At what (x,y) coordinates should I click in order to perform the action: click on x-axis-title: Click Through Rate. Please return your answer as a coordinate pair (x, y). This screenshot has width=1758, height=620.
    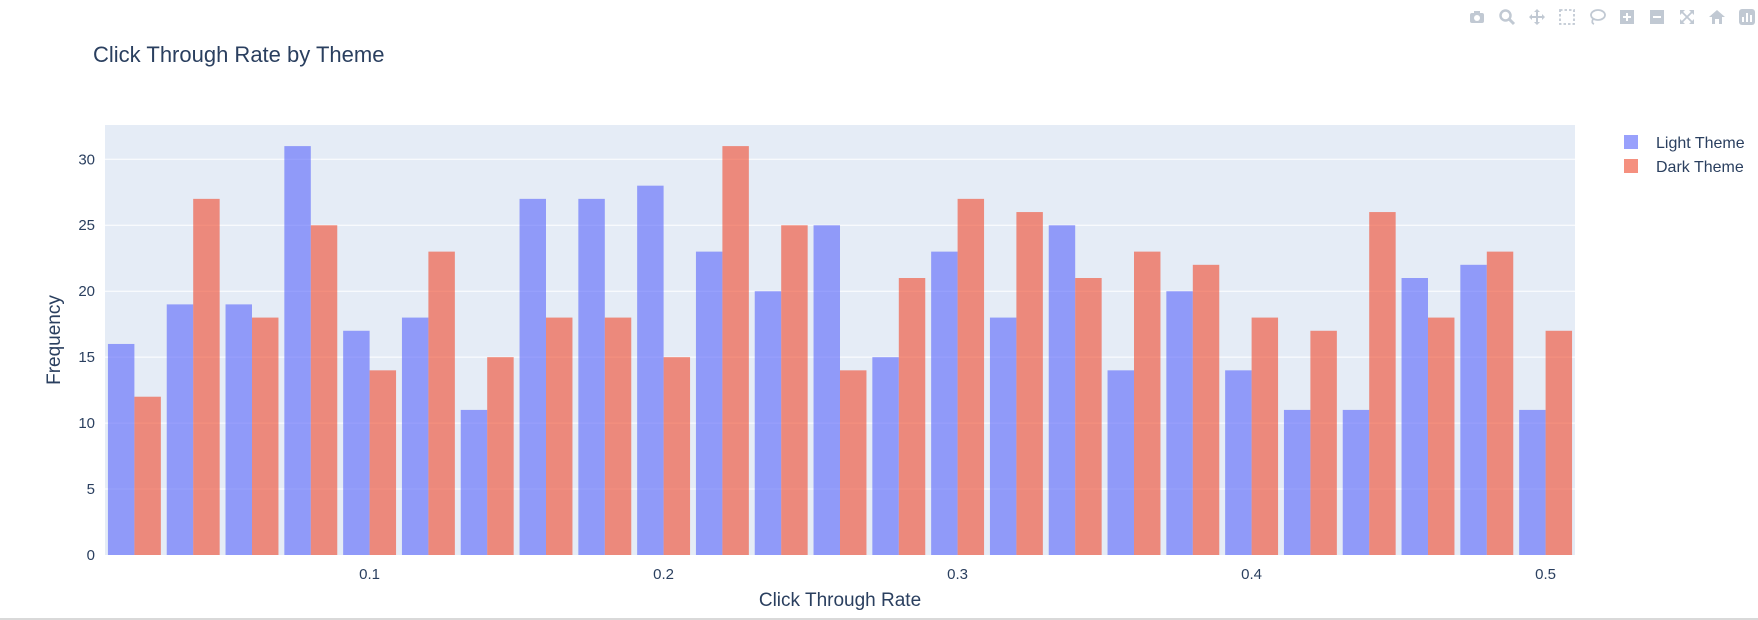
    Looking at the image, I should click on (840, 600).